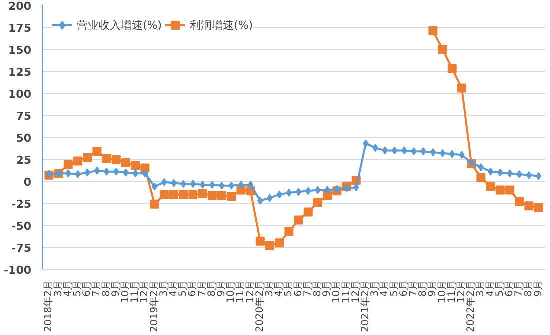 The image size is (550, 335). Describe the element at coordinates (20, 50) in the screenshot. I see `y-tick-label: 150` at that location.